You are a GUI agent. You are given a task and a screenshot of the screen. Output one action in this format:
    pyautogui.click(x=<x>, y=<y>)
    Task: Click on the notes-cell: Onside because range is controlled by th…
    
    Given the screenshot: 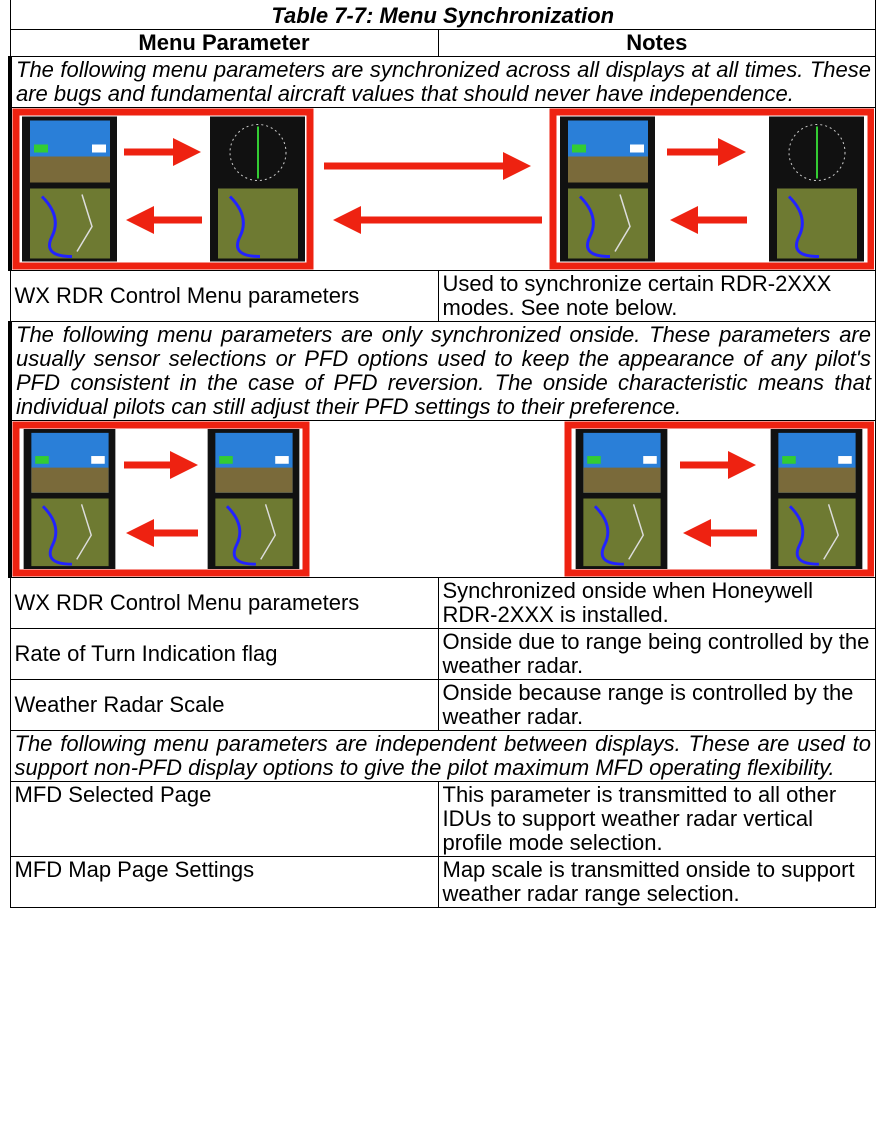 What is the action you would take?
    pyautogui.click(x=656, y=705)
    